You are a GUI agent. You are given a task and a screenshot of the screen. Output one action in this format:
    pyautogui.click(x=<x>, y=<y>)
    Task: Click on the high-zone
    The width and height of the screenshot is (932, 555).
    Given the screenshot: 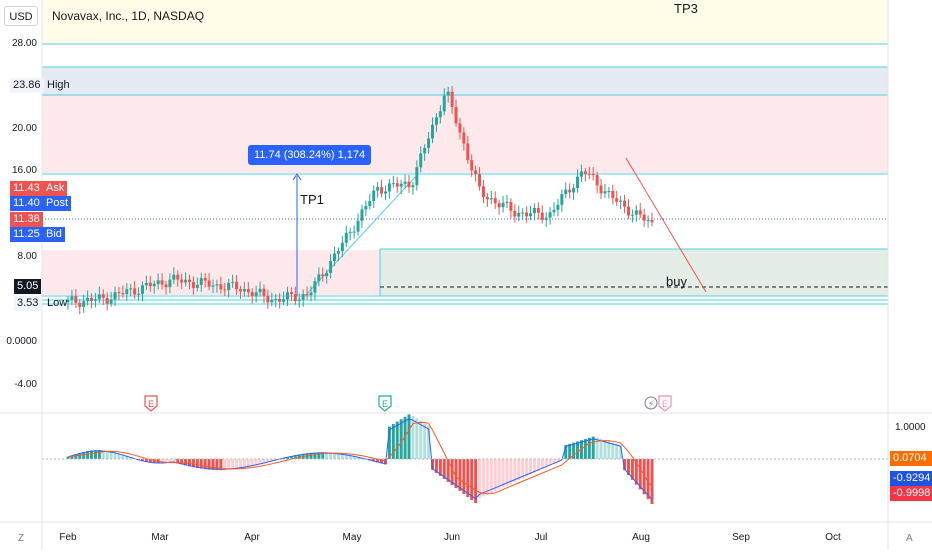 What is the action you would take?
    pyautogui.click(x=465, y=81)
    